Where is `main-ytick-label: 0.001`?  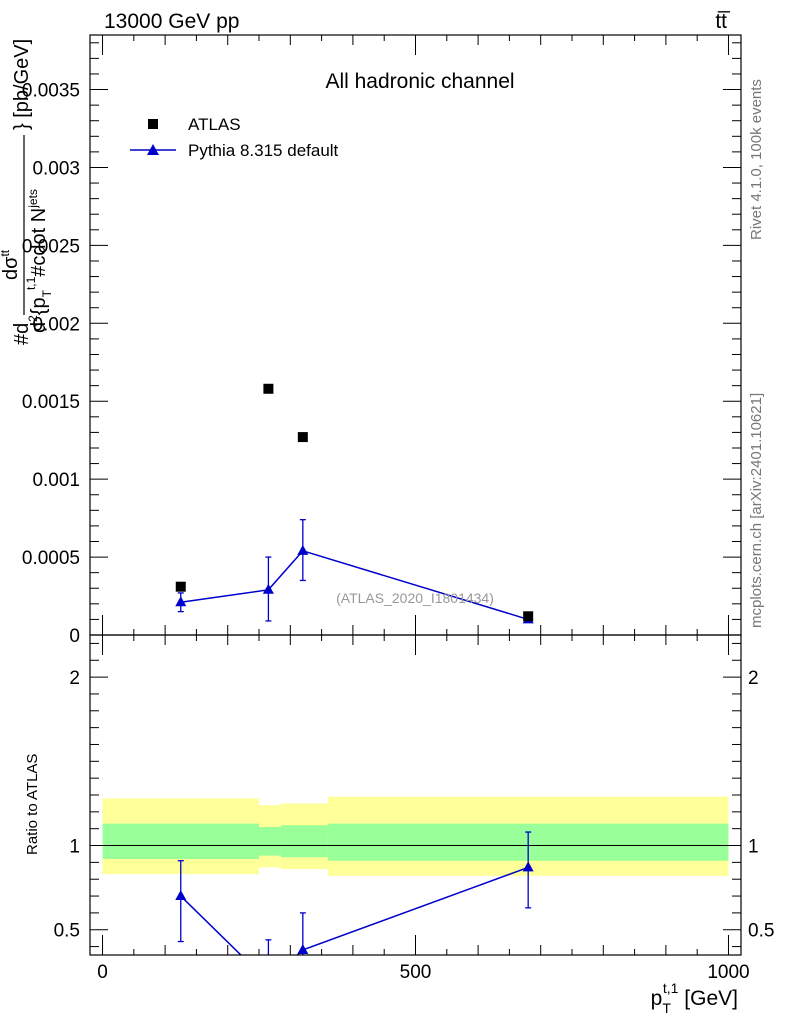 main-ytick-label: 0.001 is located at coordinates (56, 480).